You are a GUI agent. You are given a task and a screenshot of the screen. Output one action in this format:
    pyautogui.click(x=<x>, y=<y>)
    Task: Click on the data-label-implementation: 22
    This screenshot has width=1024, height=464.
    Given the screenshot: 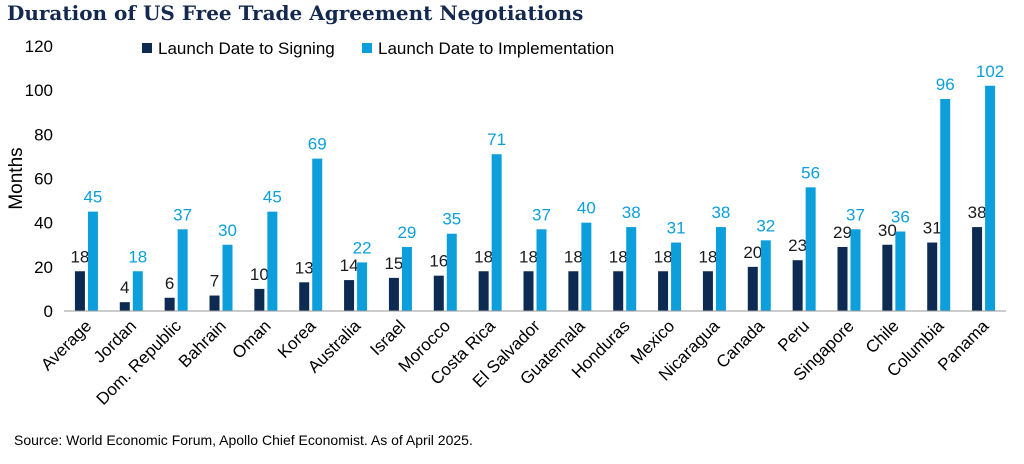 What is the action you would take?
    pyautogui.click(x=362, y=247)
    